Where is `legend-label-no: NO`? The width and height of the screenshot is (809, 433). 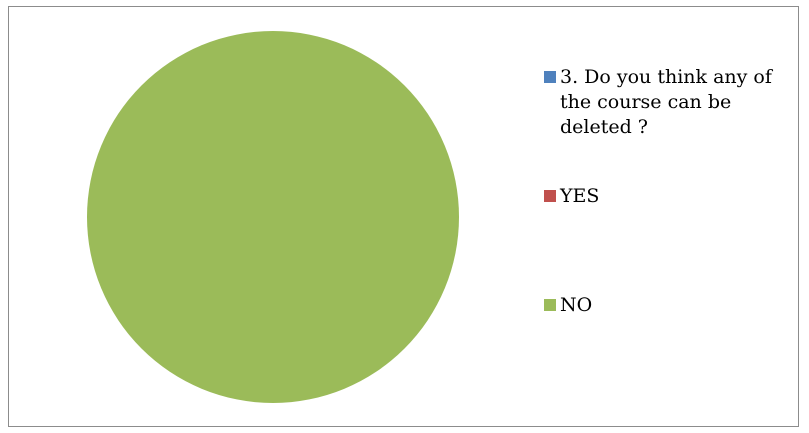
legend-label-no: NO is located at coordinates (576, 305).